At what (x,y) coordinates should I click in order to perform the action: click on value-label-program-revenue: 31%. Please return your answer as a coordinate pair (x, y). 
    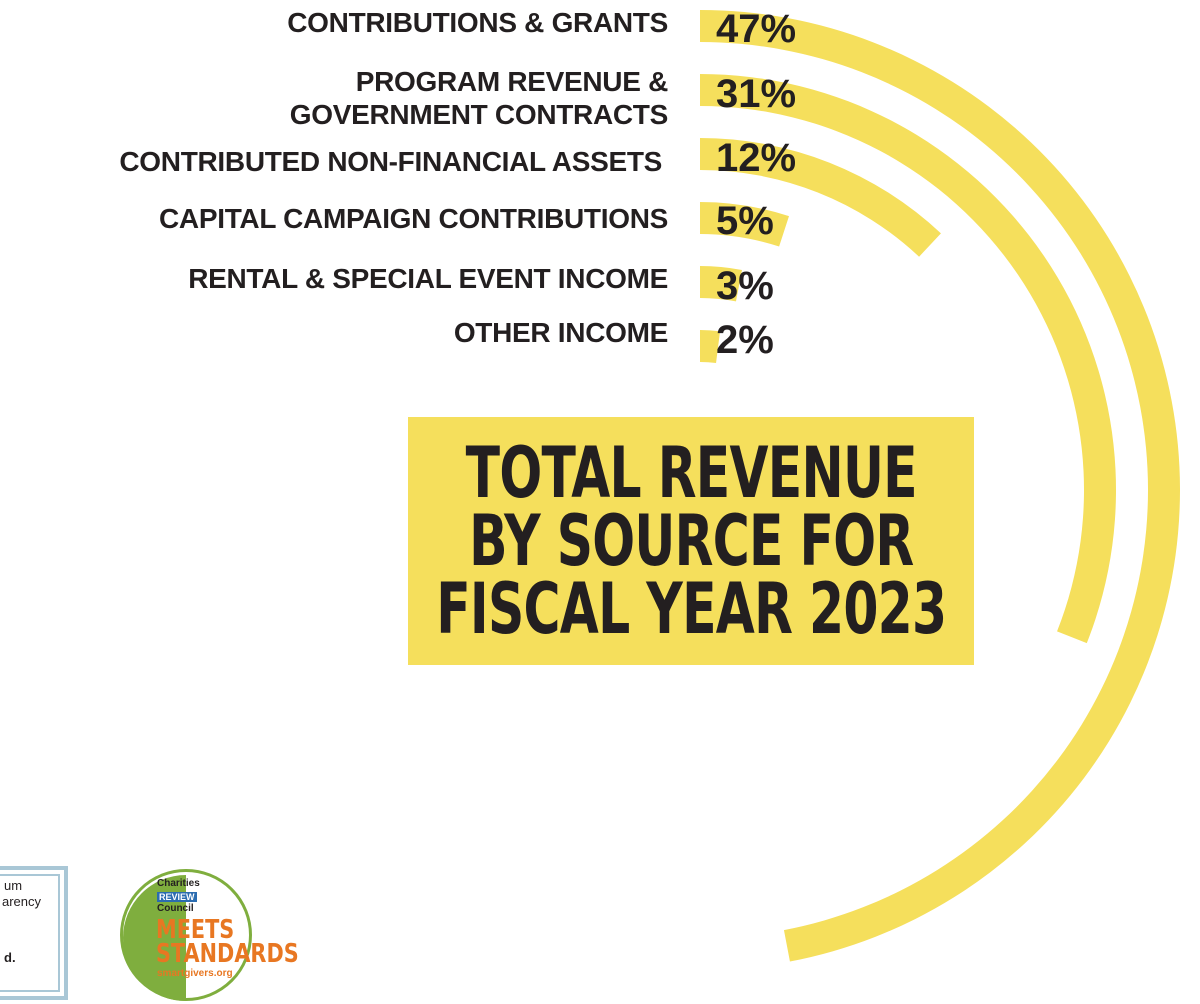
    Looking at the image, I should click on (756, 94).